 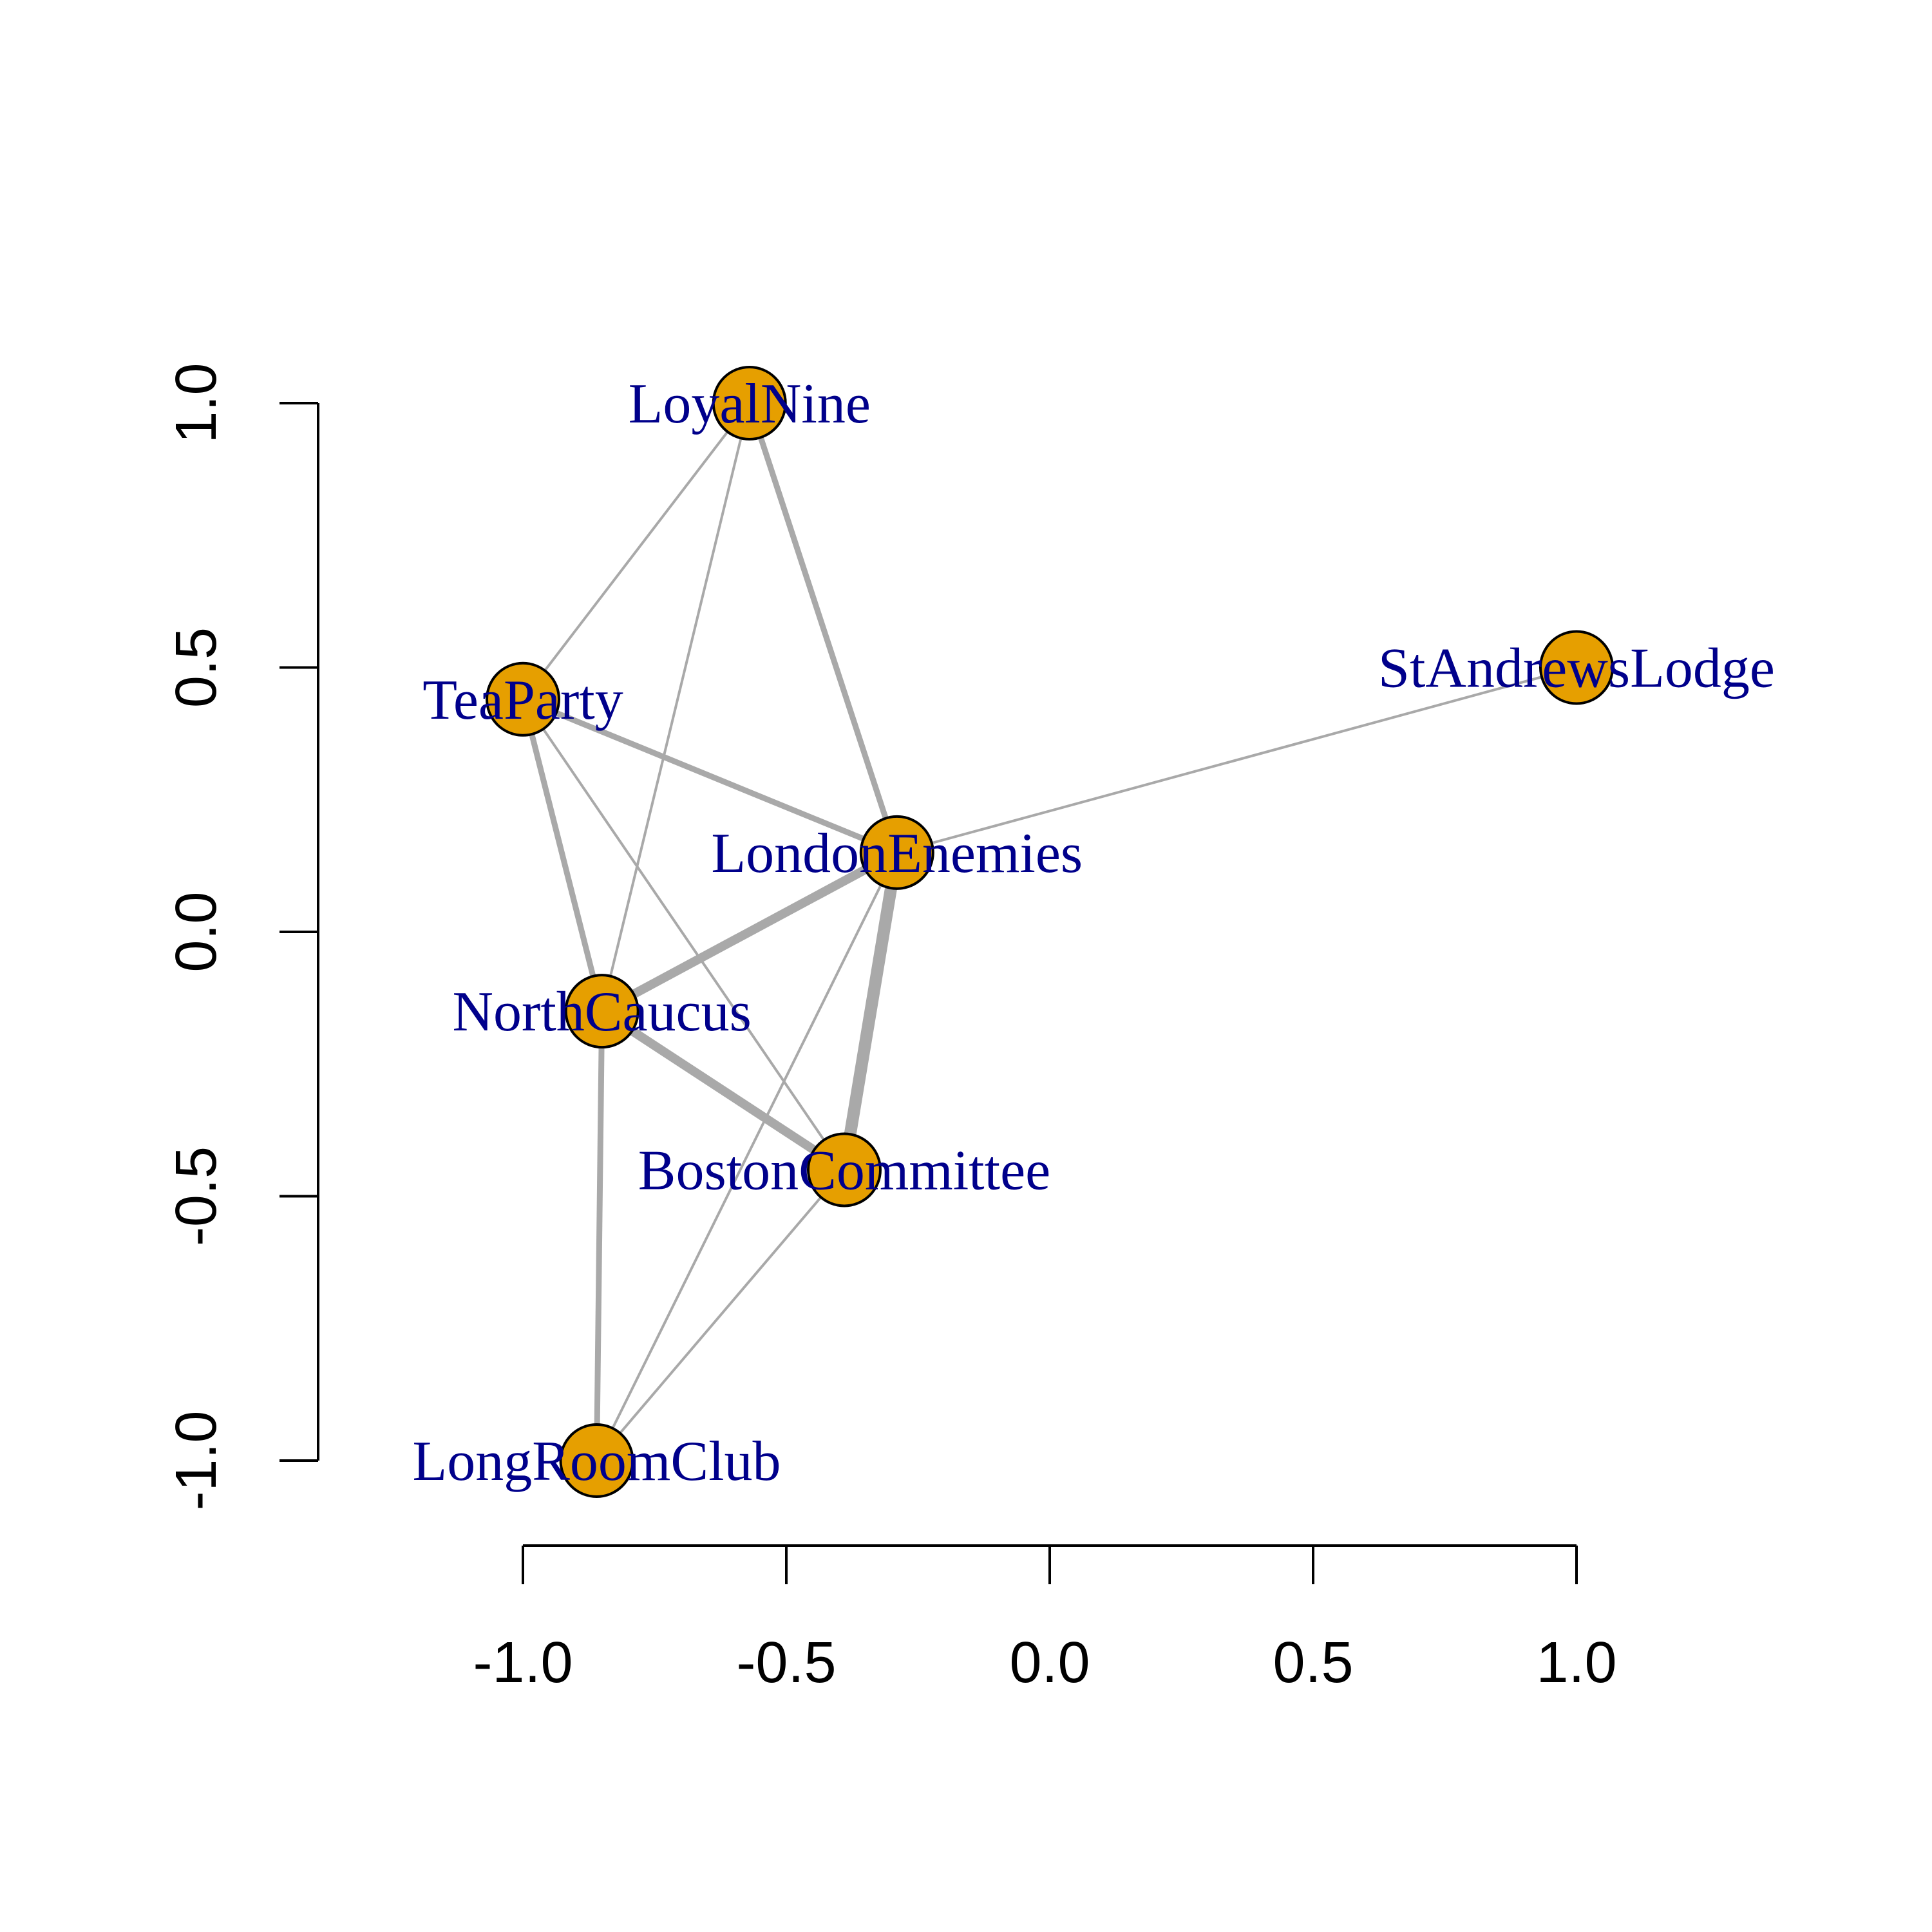 I want to click on edge-teaparty-londonenemies, so click(x=710, y=776).